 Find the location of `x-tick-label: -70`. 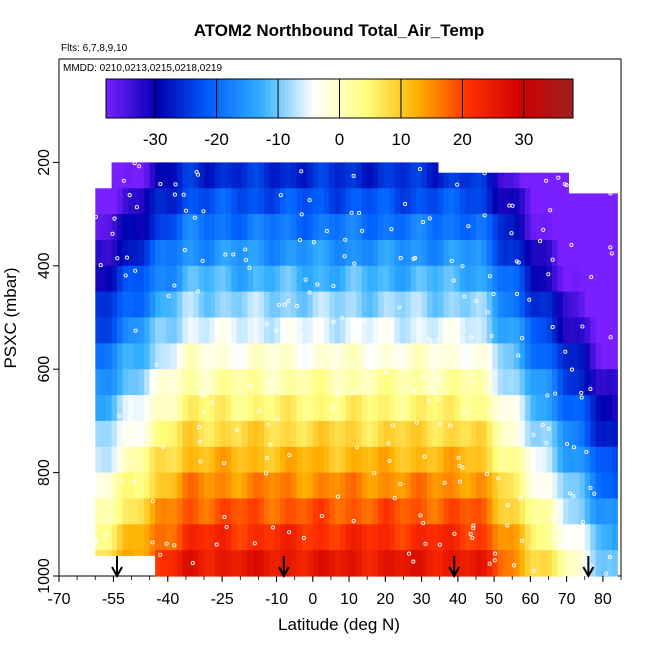

x-tick-label: -70 is located at coordinates (58, 599).